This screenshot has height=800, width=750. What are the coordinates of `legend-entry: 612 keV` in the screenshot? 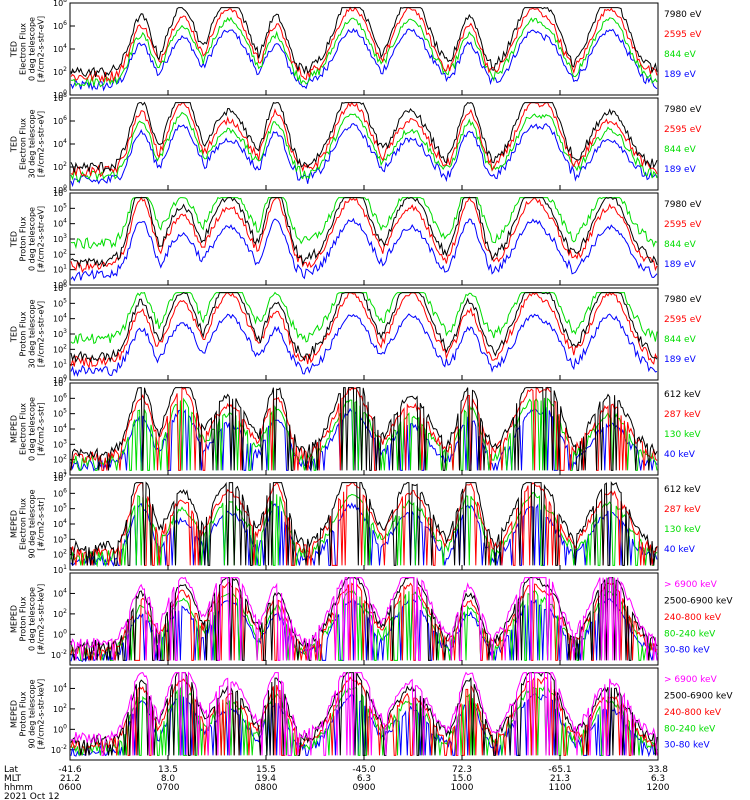 It's located at (682, 395).